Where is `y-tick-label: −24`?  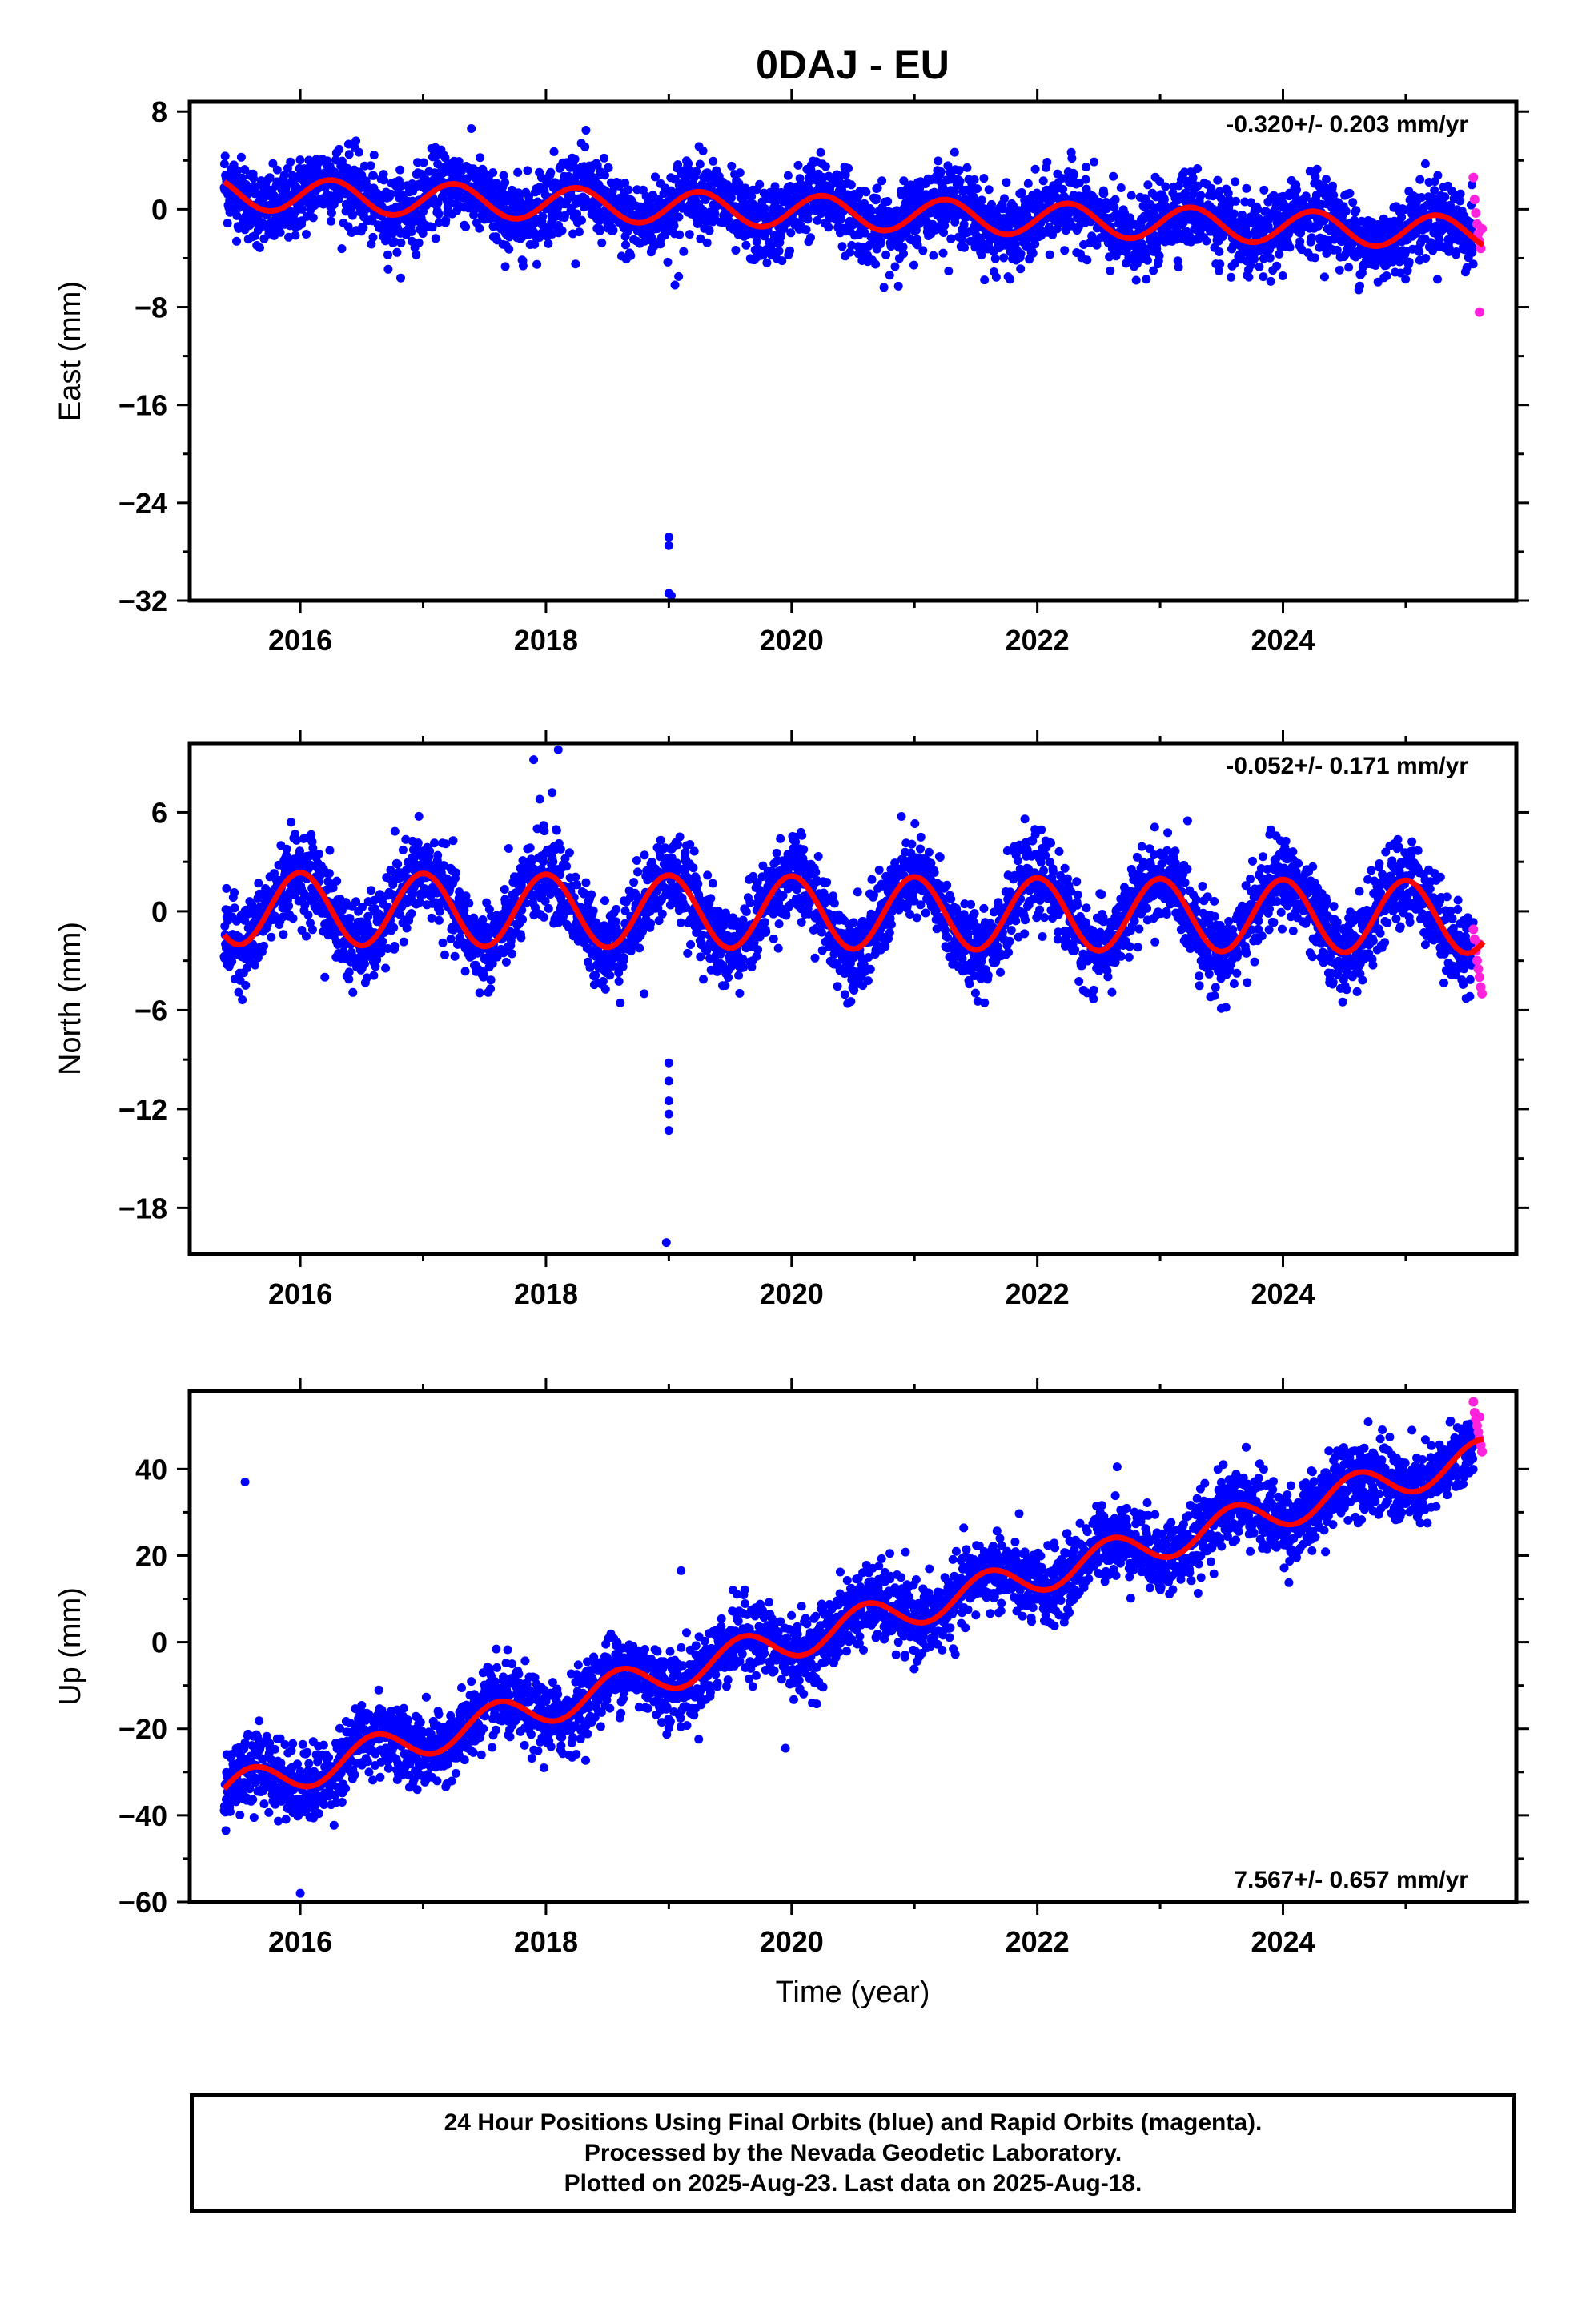
y-tick-label: −24 is located at coordinates (142, 504).